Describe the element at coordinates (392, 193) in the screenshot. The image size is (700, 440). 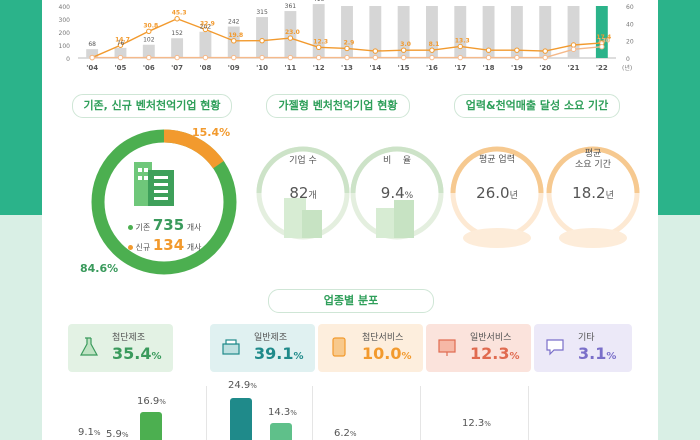
I see `gazelle-ratio-number: 9.4` at that location.